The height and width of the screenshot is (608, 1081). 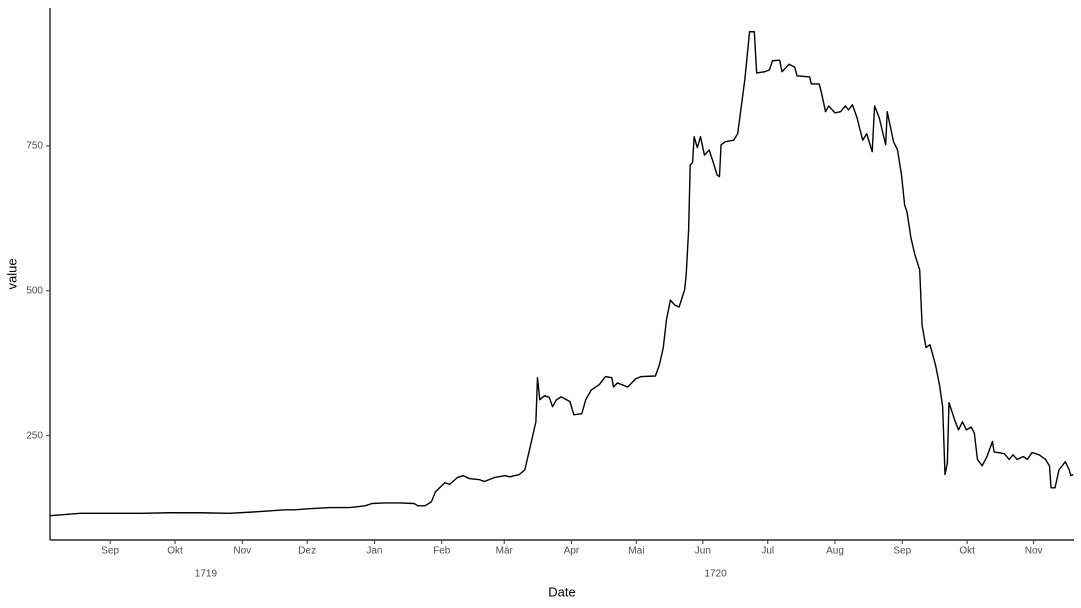 I want to click on x-tick-label: Jul, so click(x=767, y=551).